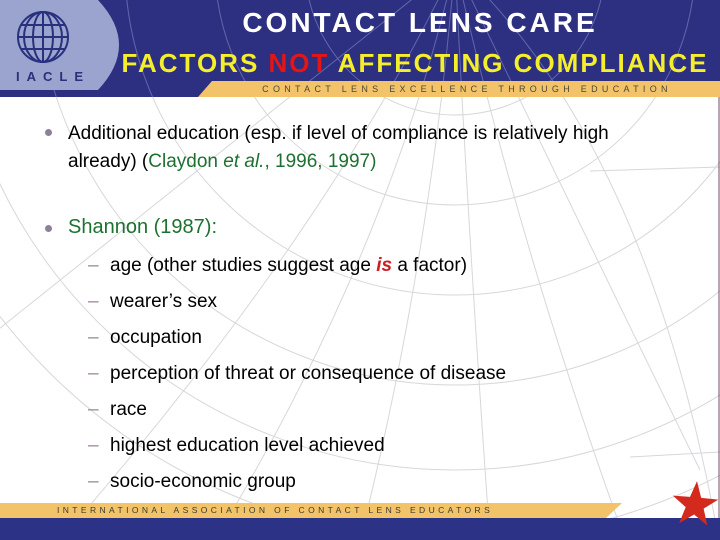  Describe the element at coordinates (164, 301) in the screenshot. I see `sub-bullet-text: wearer’s sex` at that location.